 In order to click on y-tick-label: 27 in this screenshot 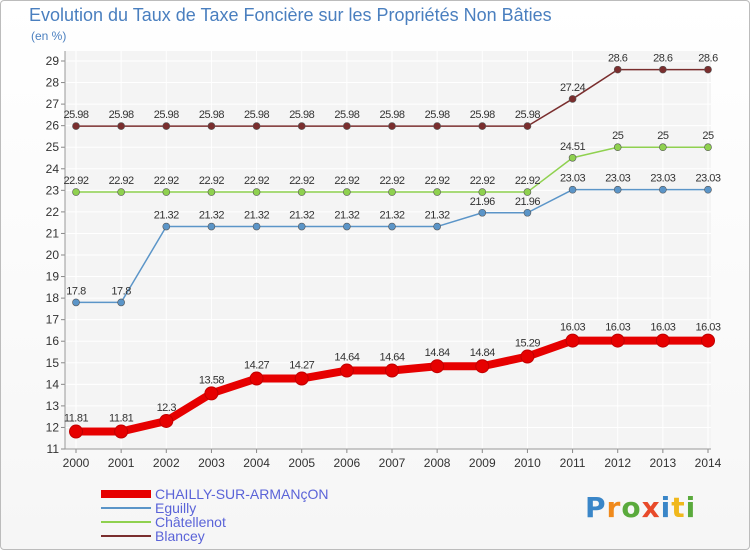, I will do `click(53, 104)`.